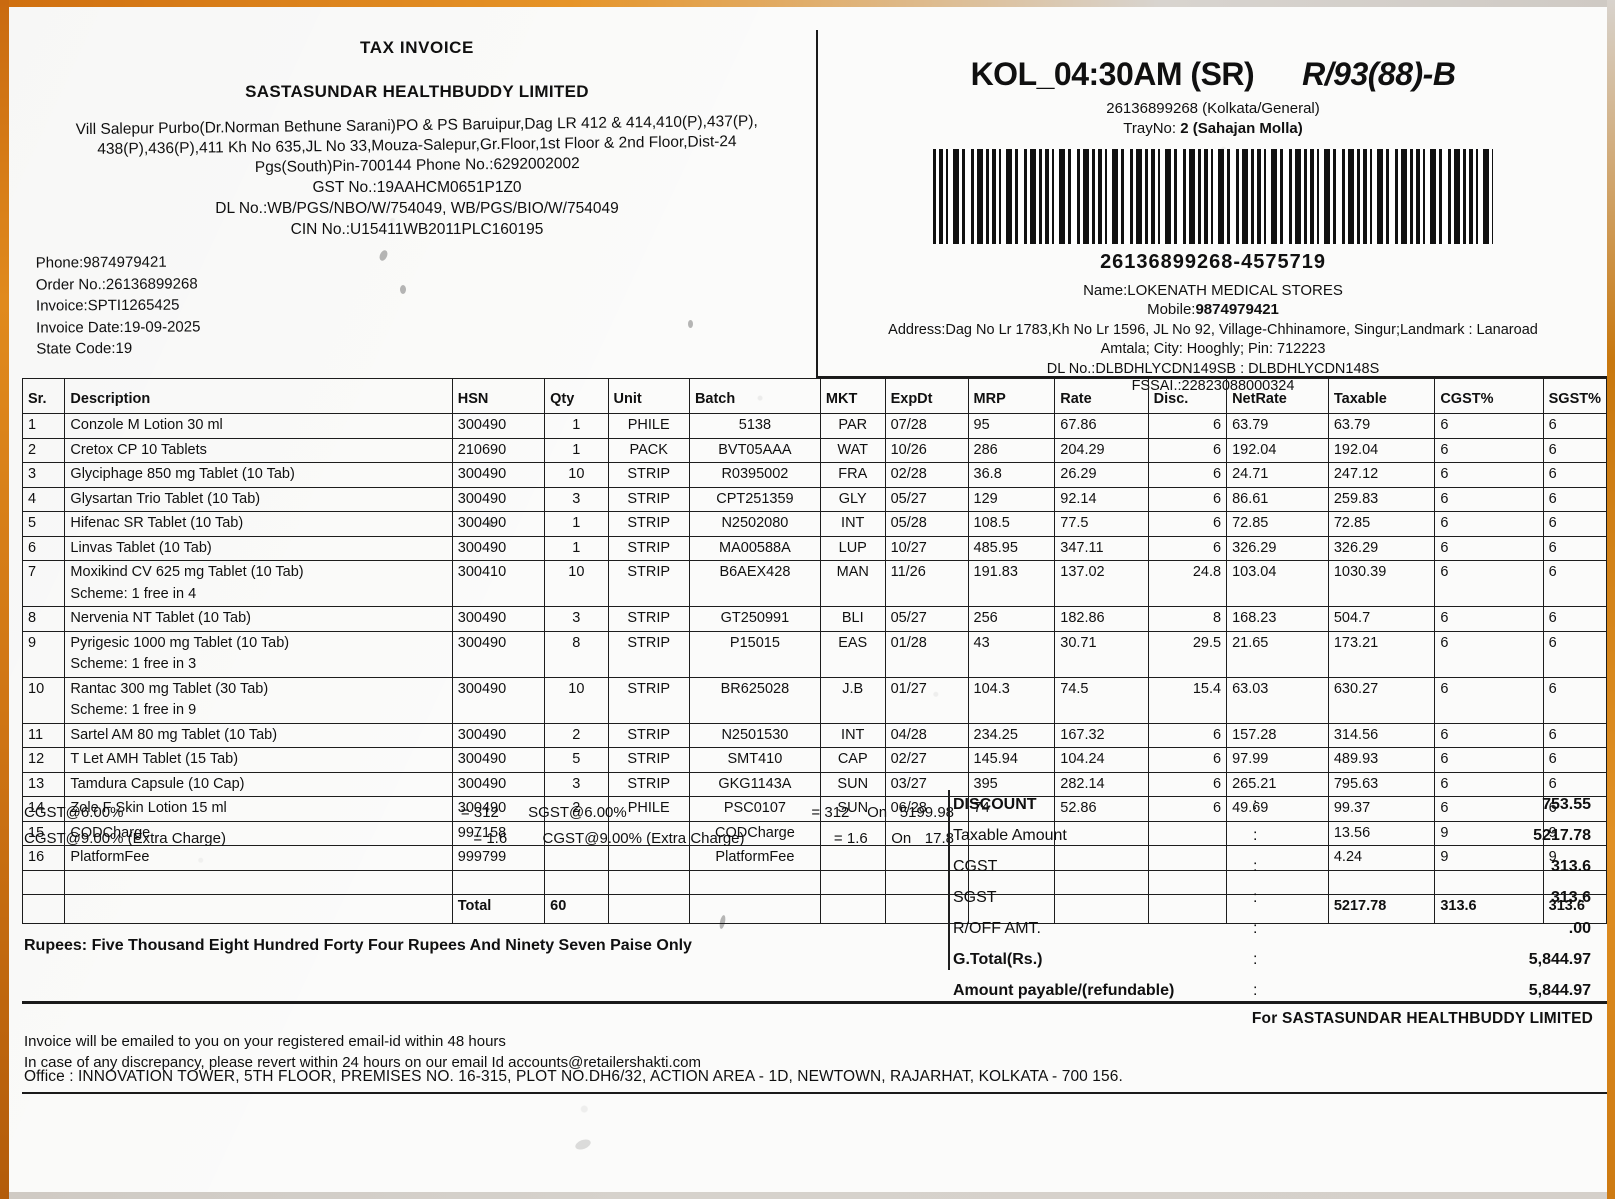  What do you see at coordinates (576, 396) in the screenshot?
I see `col-qty: Qty` at bounding box center [576, 396].